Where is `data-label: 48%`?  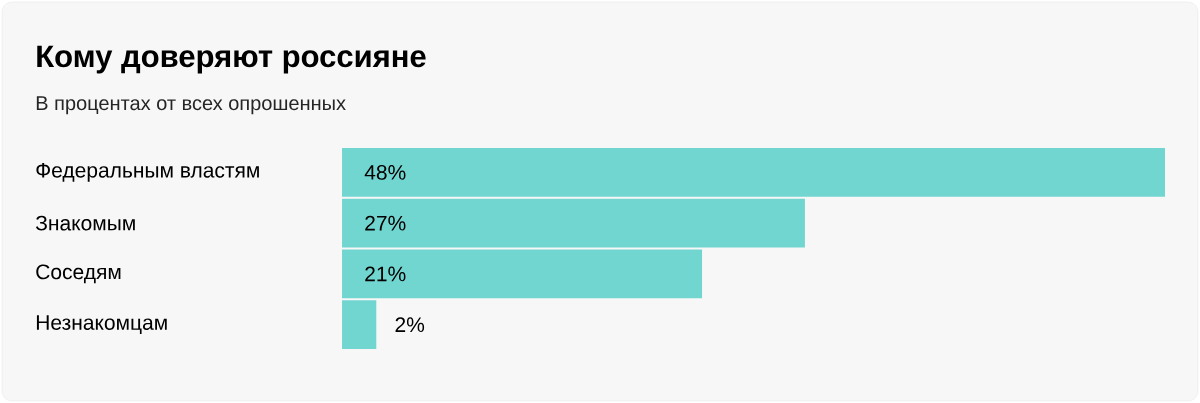
data-label: 48% is located at coordinates (385, 172).